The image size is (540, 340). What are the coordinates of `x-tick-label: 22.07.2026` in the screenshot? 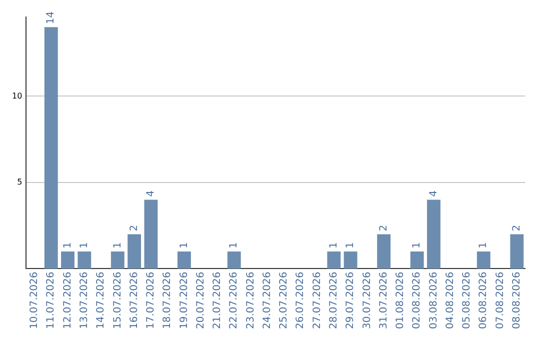 It's located at (234, 301).